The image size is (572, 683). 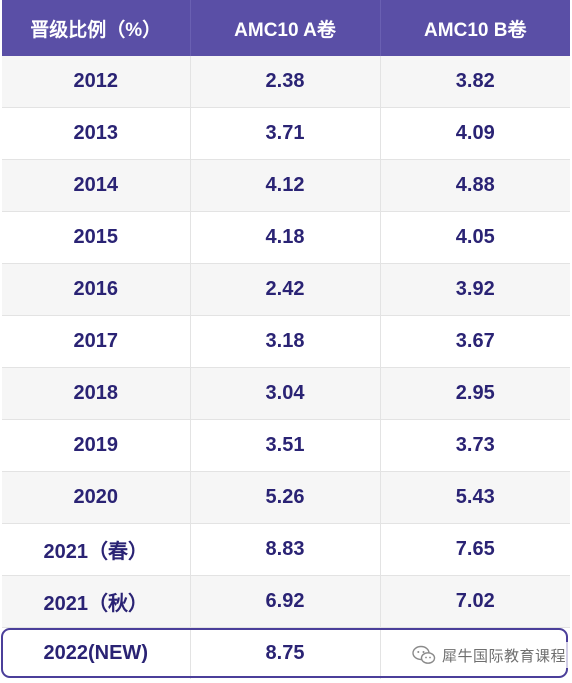 I want to click on table-row: 2014 4.12 4.88, so click(x=286, y=185).